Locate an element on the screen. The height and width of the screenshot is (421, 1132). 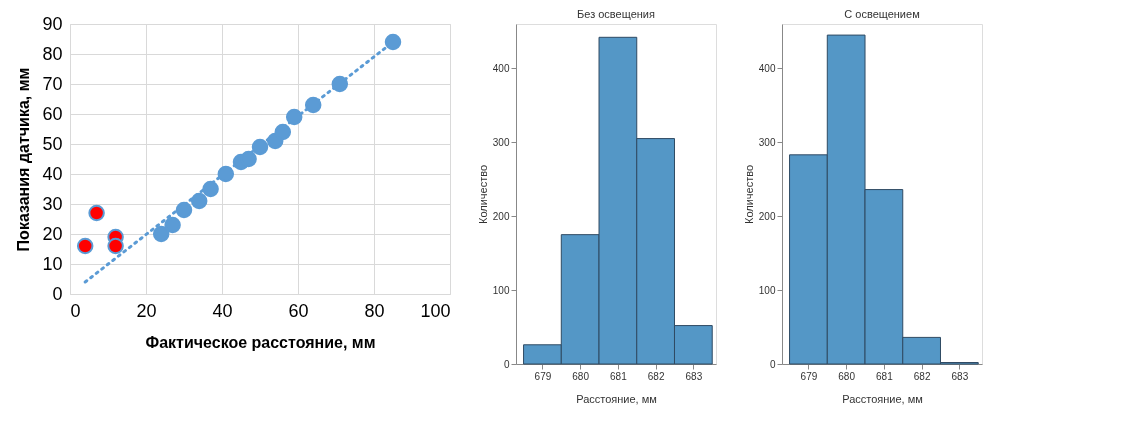
y-tick-label: 20 is located at coordinates (52, 233).